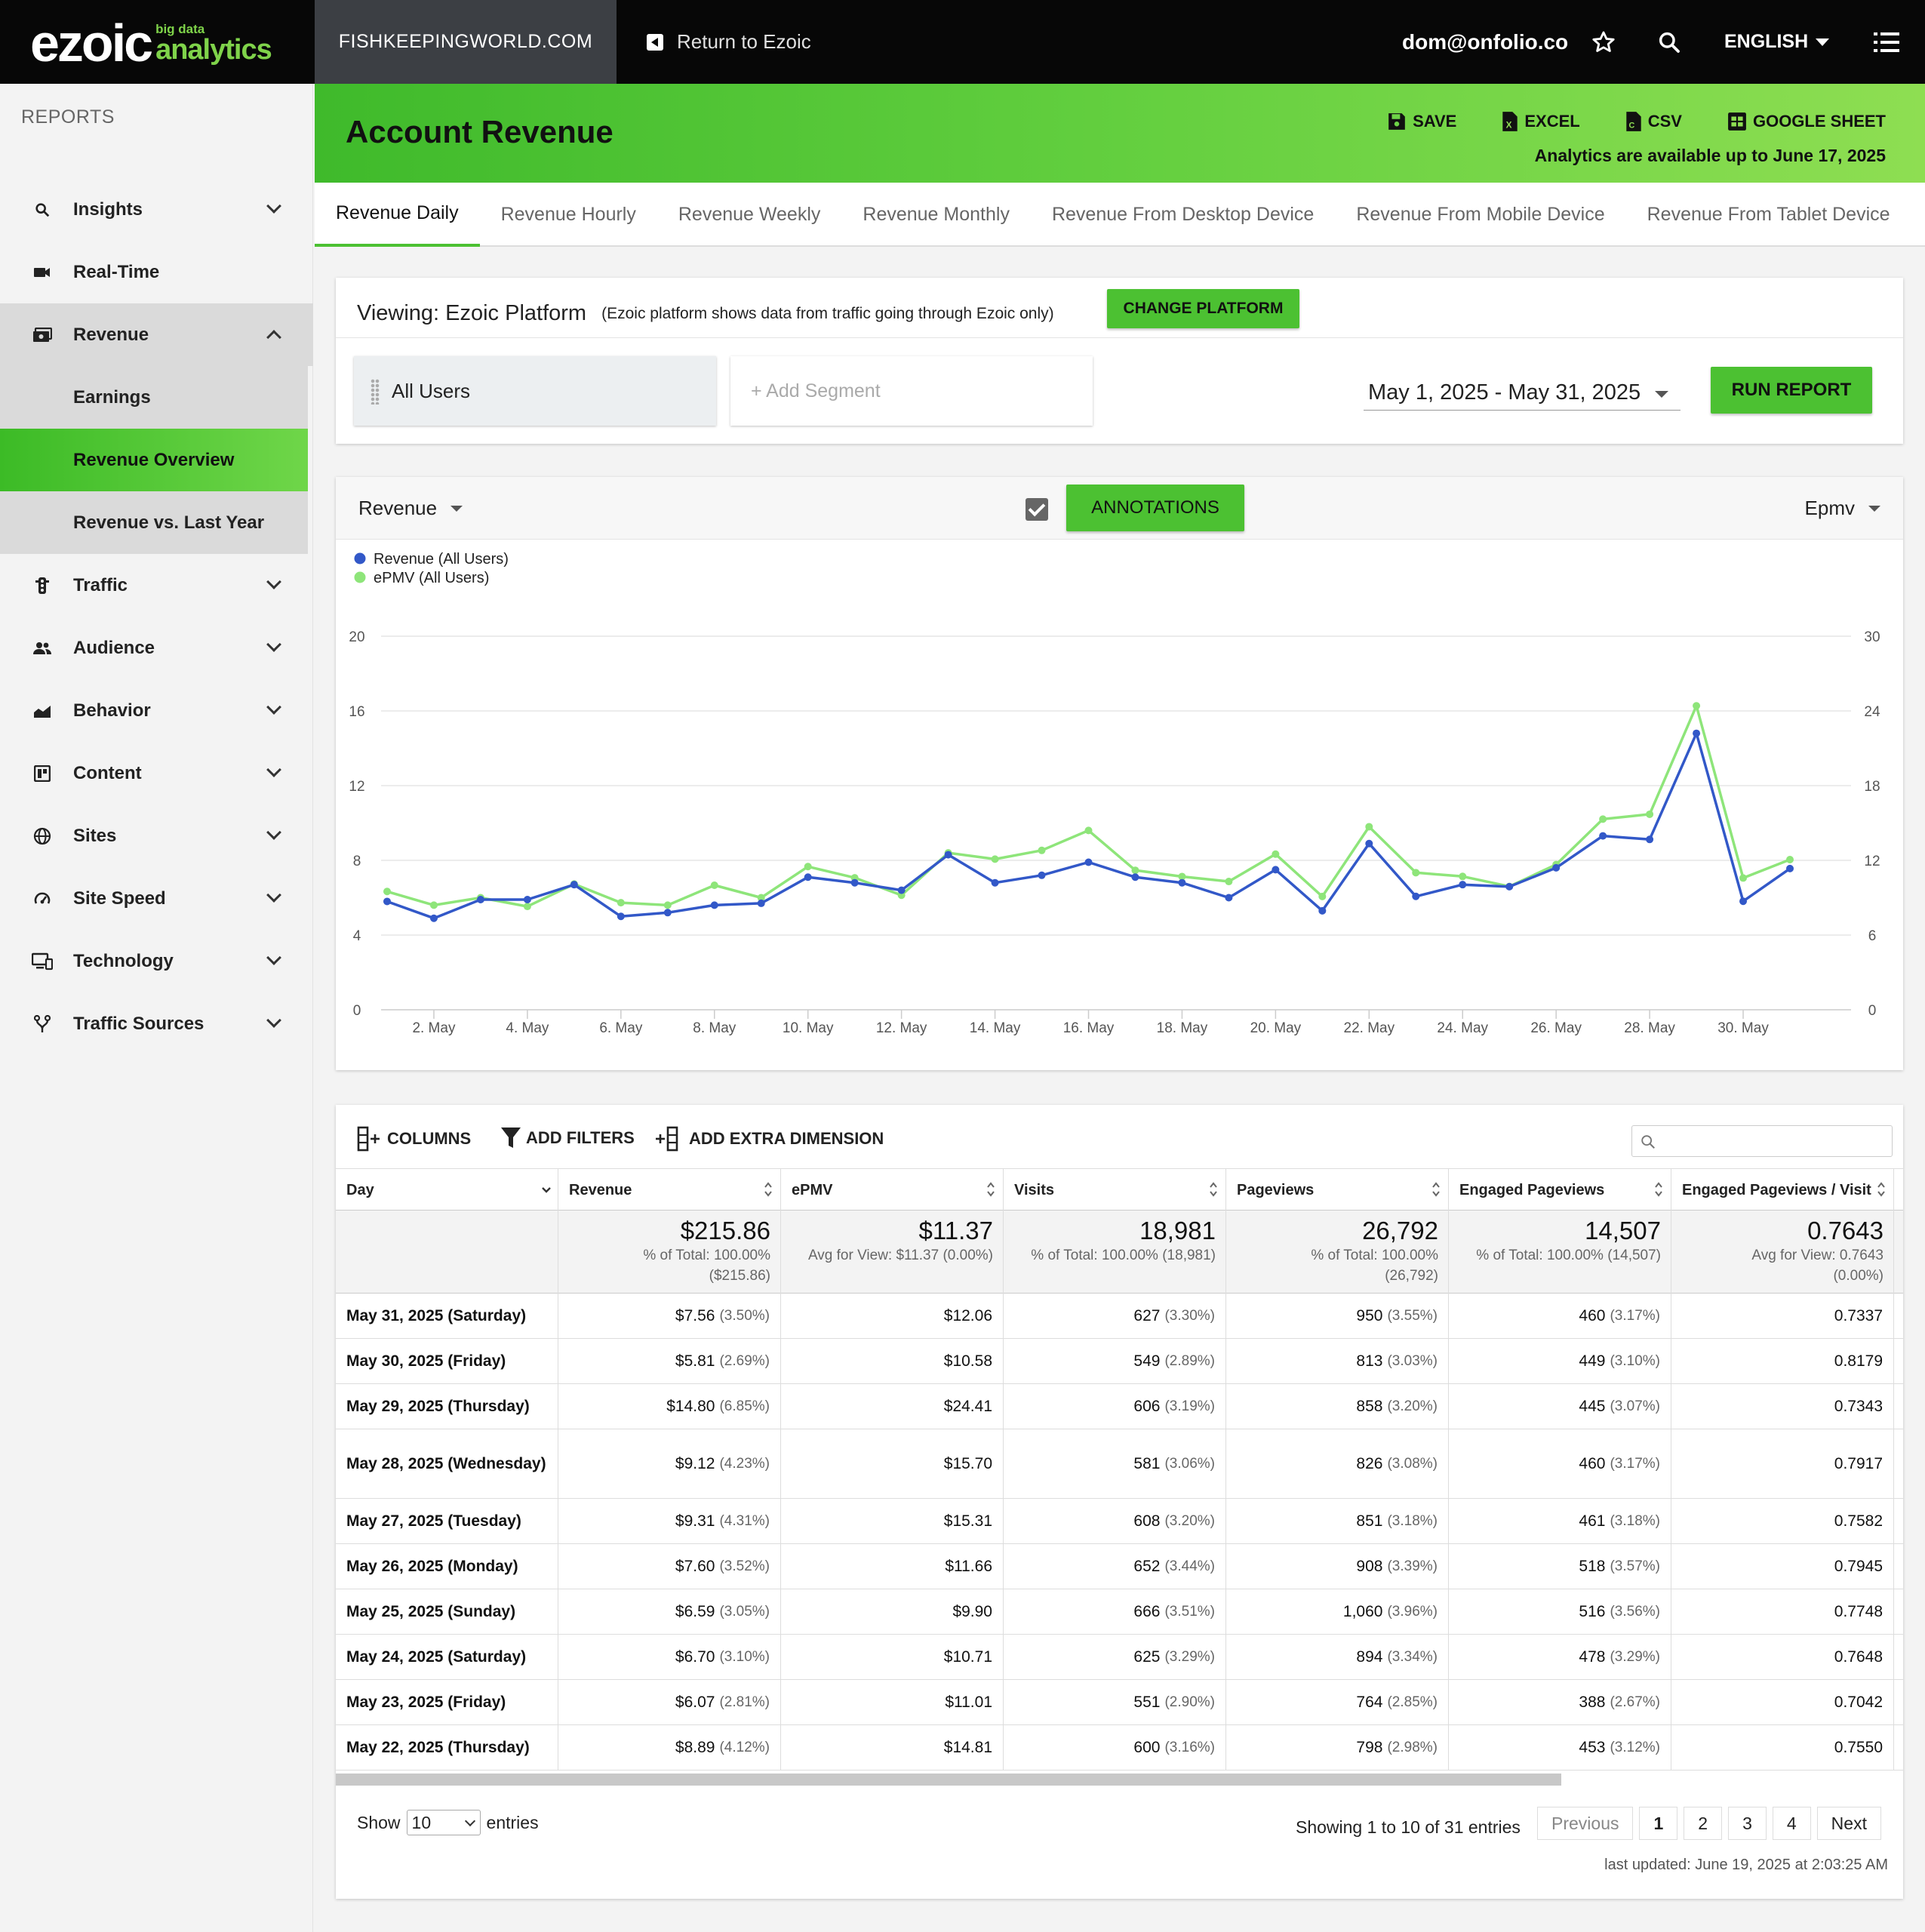  What do you see at coordinates (948, 1780) in the screenshot?
I see `horizontal-scrollbar` at bounding box center [948, 1780].